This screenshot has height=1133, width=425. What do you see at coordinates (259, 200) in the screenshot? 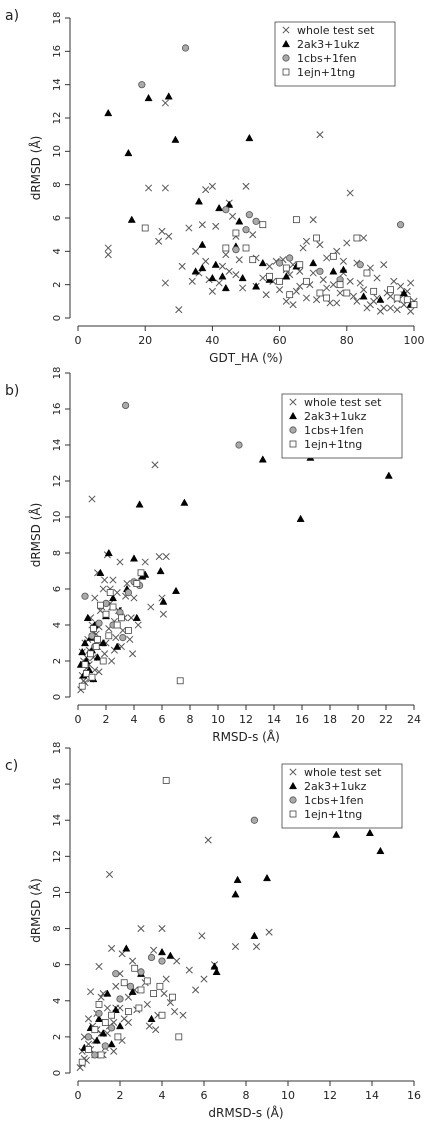
I see `series-triangle` at bounding box center [259, 200].